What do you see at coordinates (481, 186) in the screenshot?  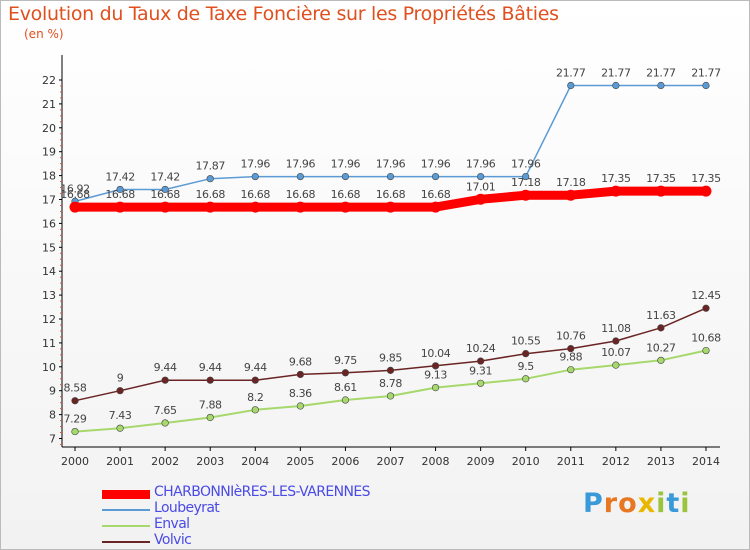 I see `data-label: 17.01` at bounding box center [481, 186].